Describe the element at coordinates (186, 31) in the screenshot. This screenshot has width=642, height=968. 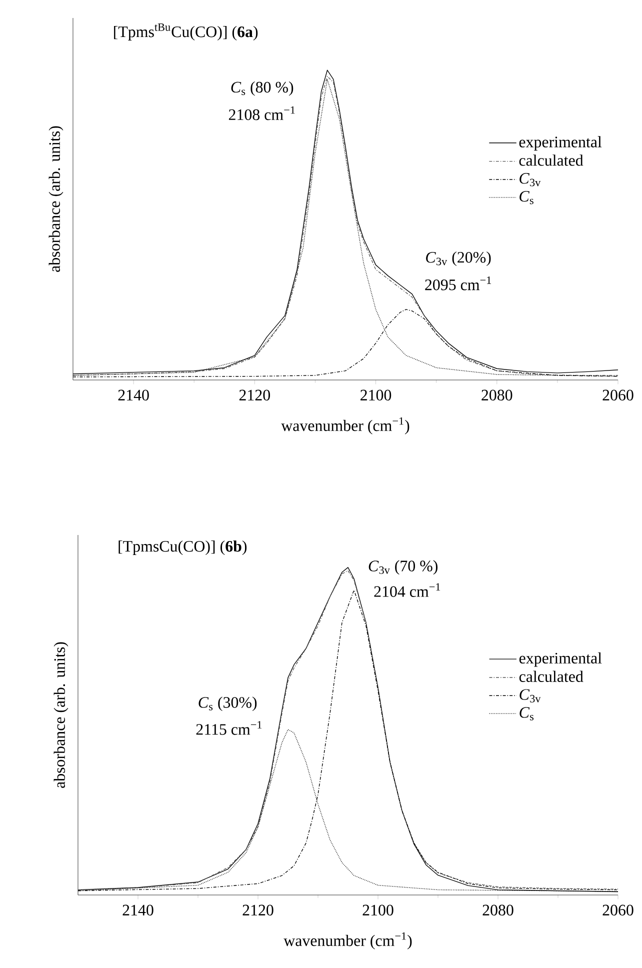
I see `chart-title: [Tpms$^{tBu}$Cu(CO)] (6a)` at that location.